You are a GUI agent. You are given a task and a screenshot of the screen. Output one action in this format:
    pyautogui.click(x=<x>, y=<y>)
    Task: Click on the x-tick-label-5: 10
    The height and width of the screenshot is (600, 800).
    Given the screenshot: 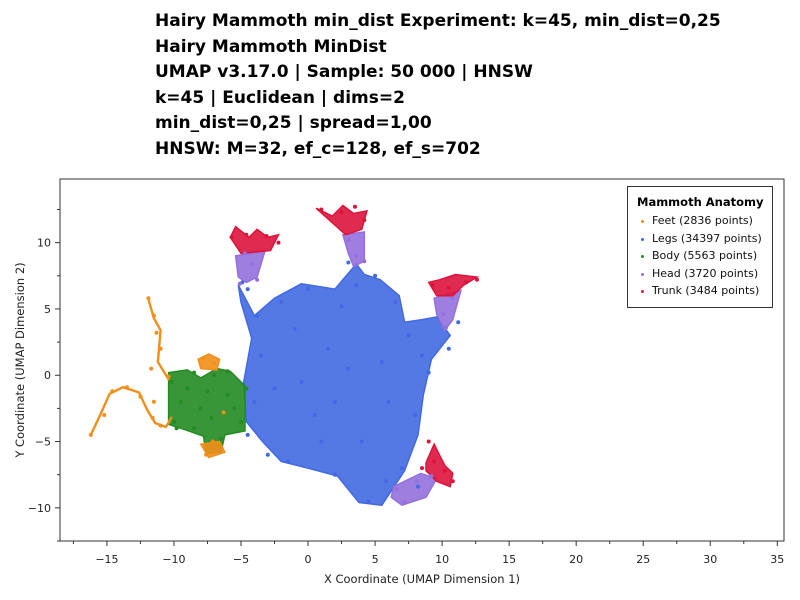 What is the action you would take?
    pyautogui.click(x=442, y=559)
    